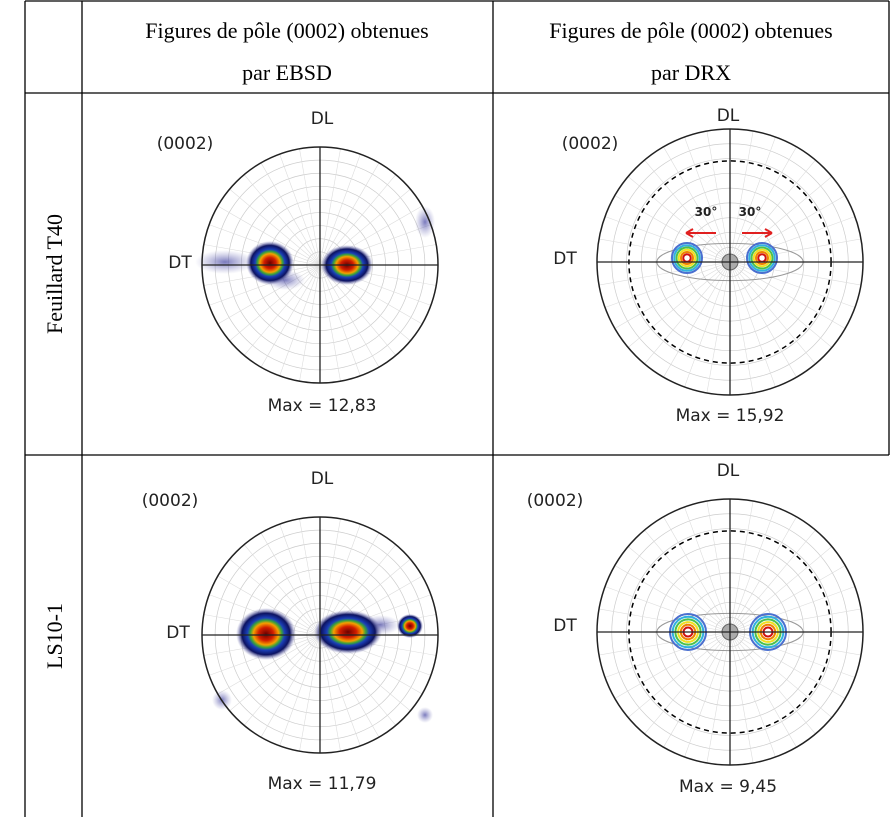  Describe the element at coordinates (322, 406) in the screenshot. I see `pole-label: Max = 12,83` at that location.